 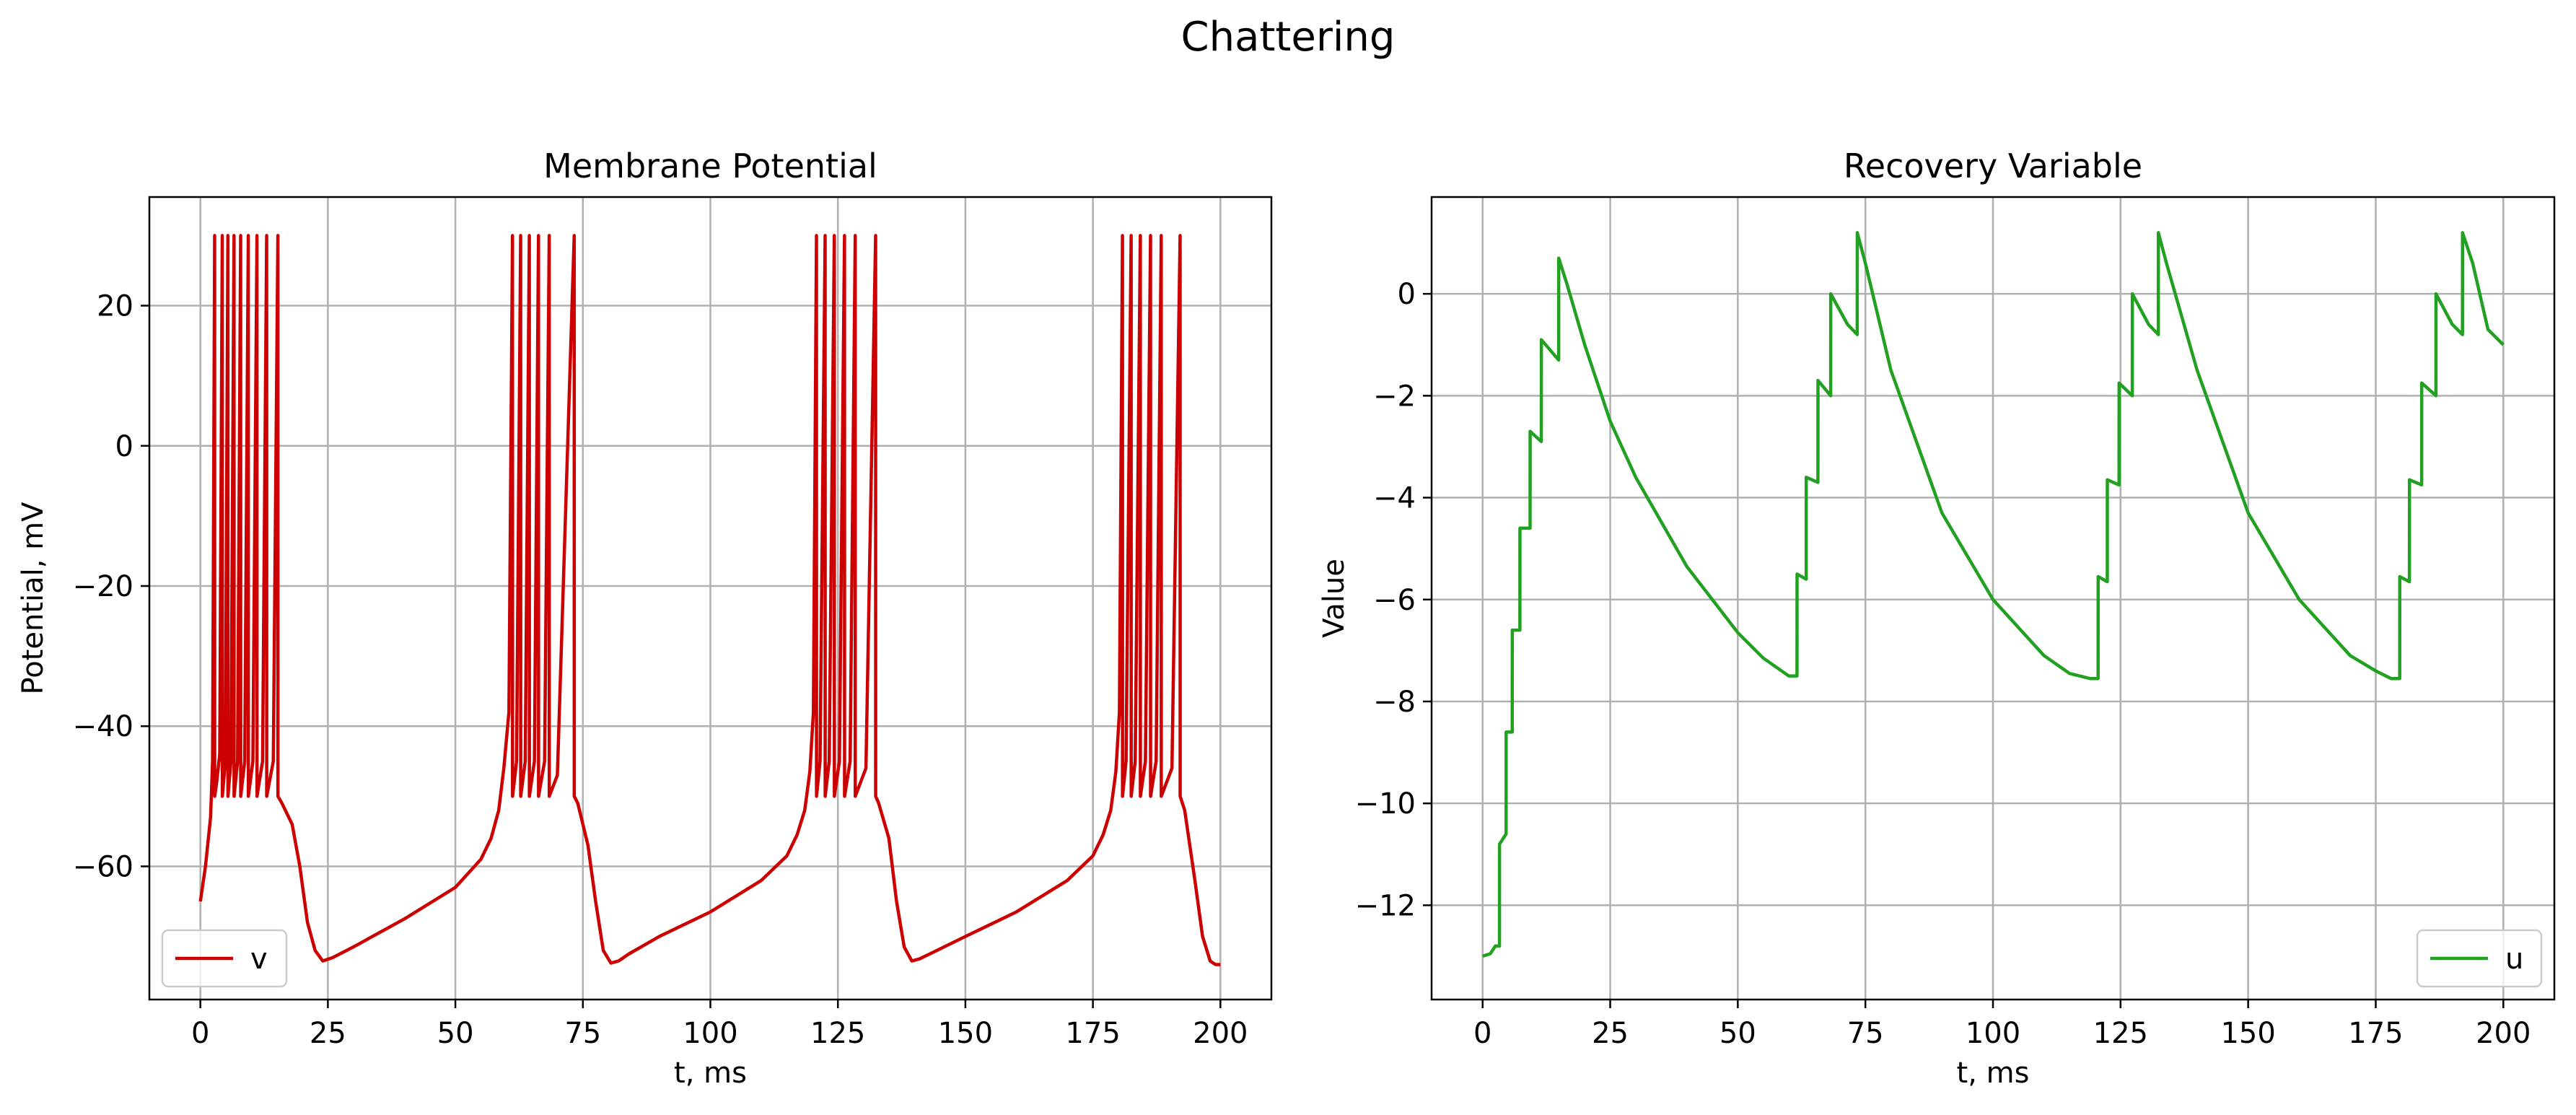 What do you see at coordinates (1334, 598) in the screenshot?
I see `y-axis-label: Value` at bounding box center [1334, 598].